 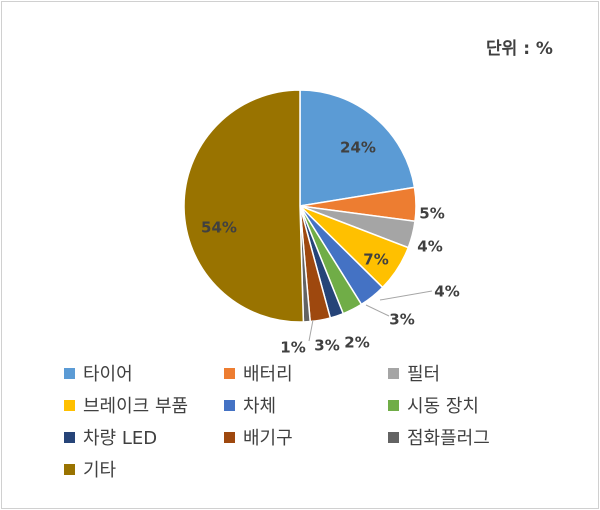 I want to click on legend-item: 타이어, so click(x=98, y=373).